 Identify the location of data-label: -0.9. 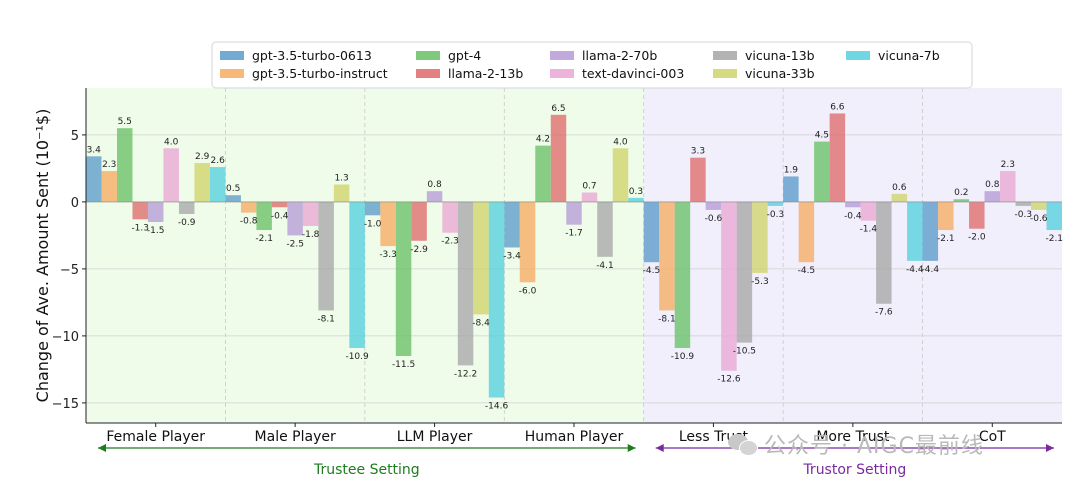
(187, 223).